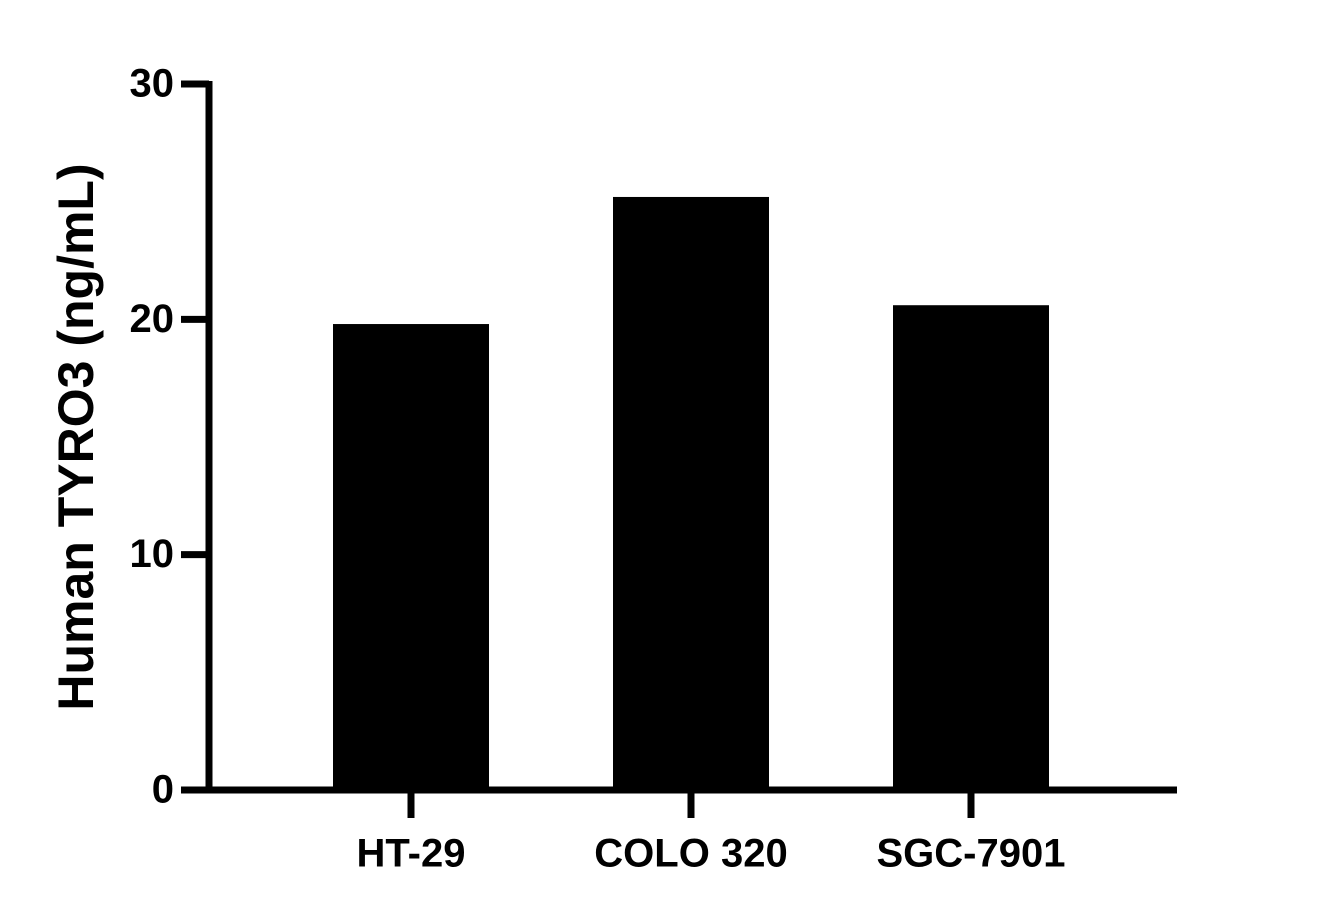  I want to click on y-tick-label: 20, so click(152, 319).